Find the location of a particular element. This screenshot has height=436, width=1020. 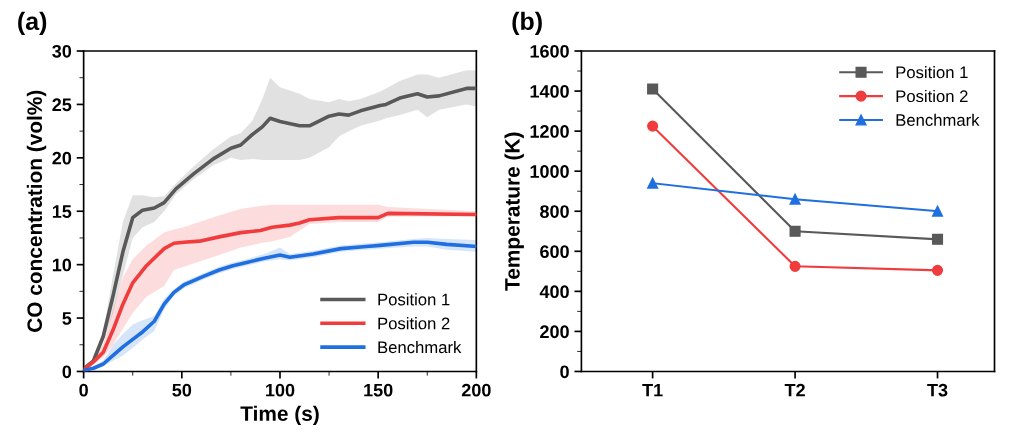

y-tick-label: 1400 is located at coordinates (549, 91).